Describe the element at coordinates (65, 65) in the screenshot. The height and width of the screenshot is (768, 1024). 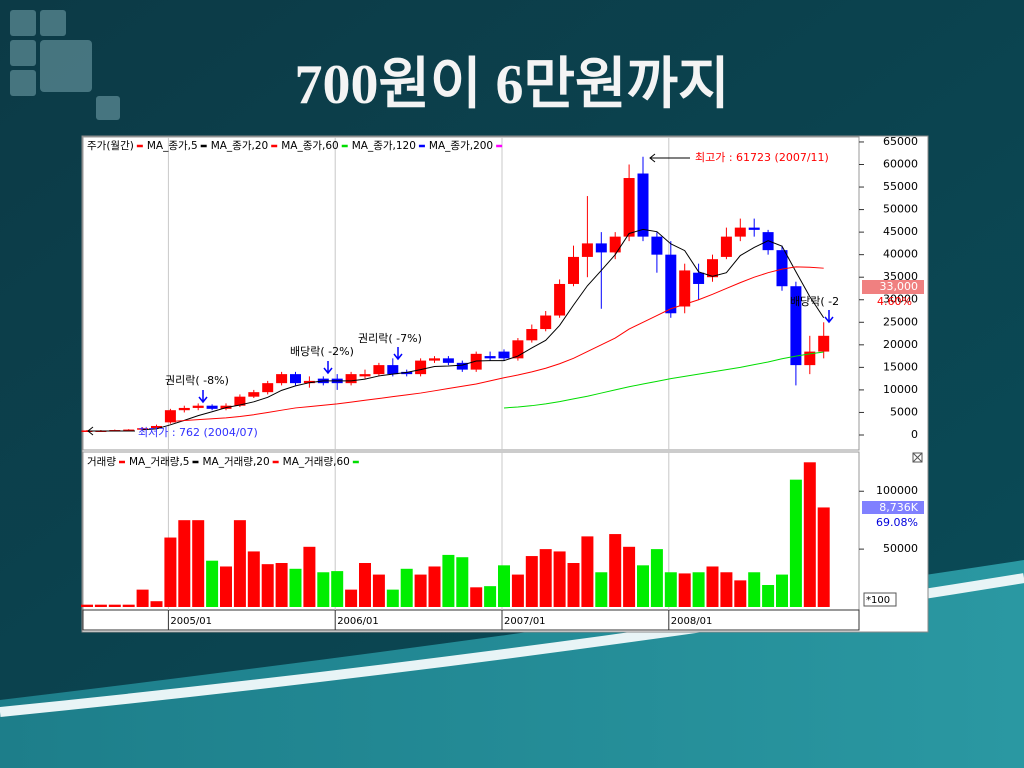
I see `decoration` at that location.